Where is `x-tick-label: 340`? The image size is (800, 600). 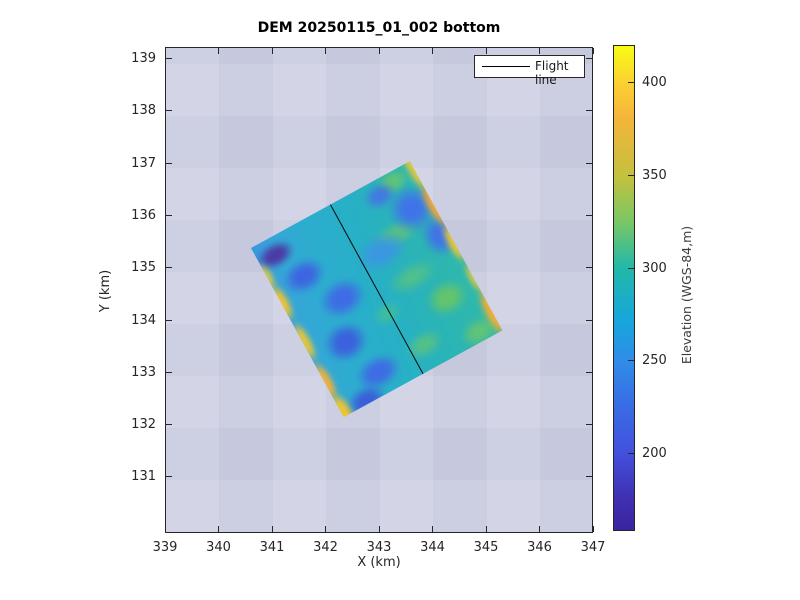 x-tick-label: 340 is located at coordinates (218, 547).